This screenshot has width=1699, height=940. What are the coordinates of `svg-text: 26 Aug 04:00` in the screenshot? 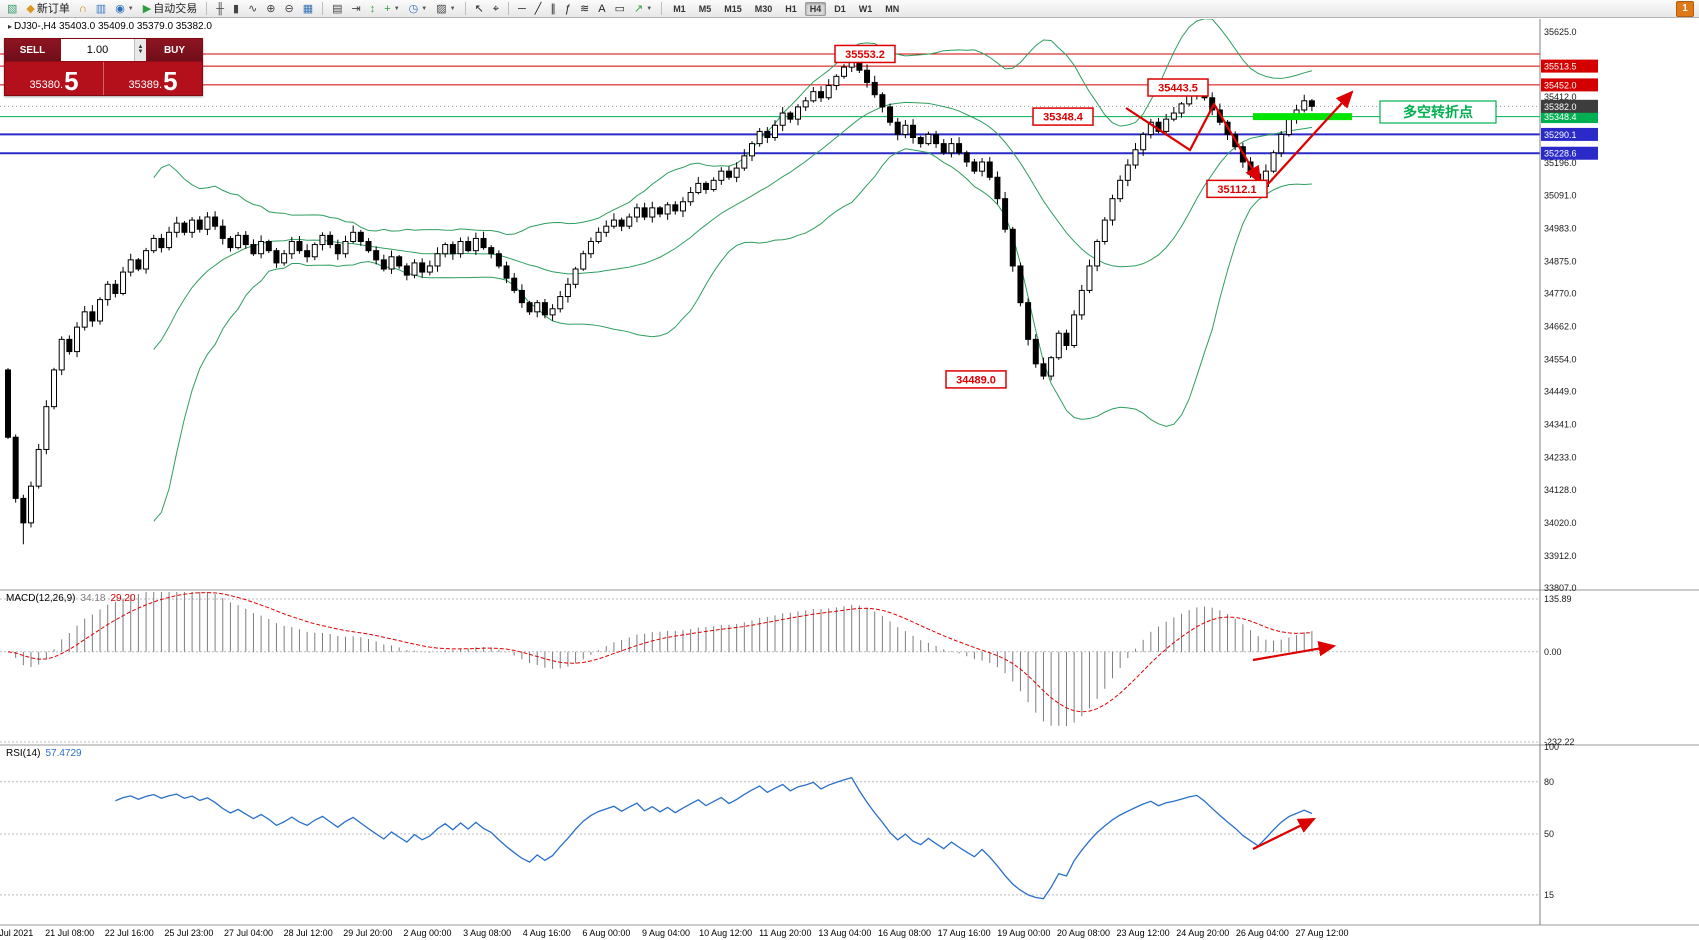 It's located at (1262, 933).